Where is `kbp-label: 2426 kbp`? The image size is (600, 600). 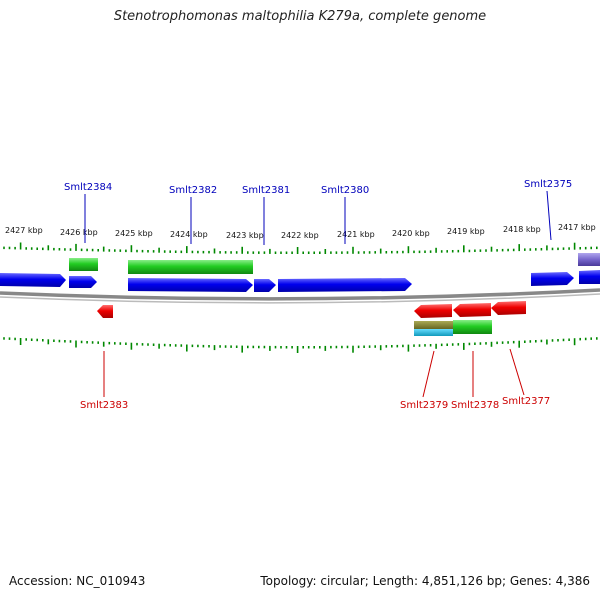
kbp-label: 2426 kbp is located at coordinates (79, 232).